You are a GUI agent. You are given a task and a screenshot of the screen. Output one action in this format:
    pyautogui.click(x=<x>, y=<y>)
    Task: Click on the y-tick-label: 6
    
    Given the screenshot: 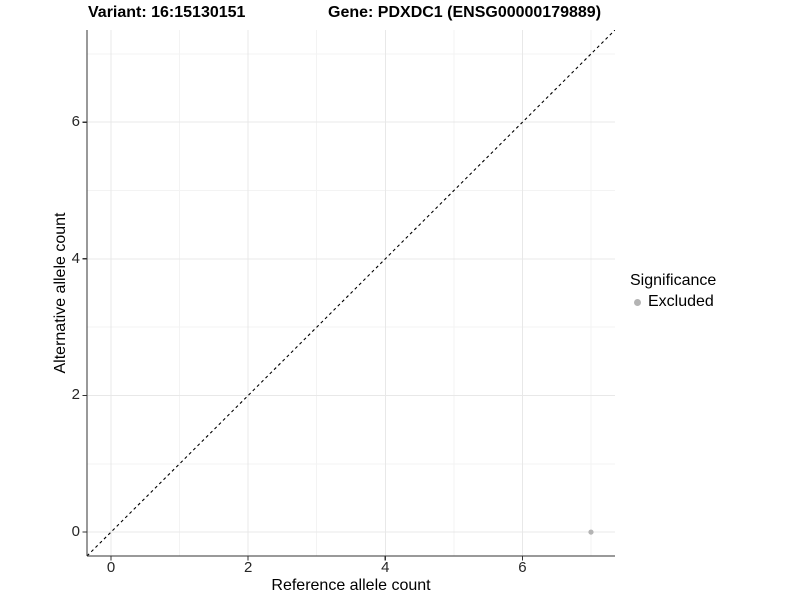 What is the action you would take?
    pyautogui.click(x=75, y=122)
    